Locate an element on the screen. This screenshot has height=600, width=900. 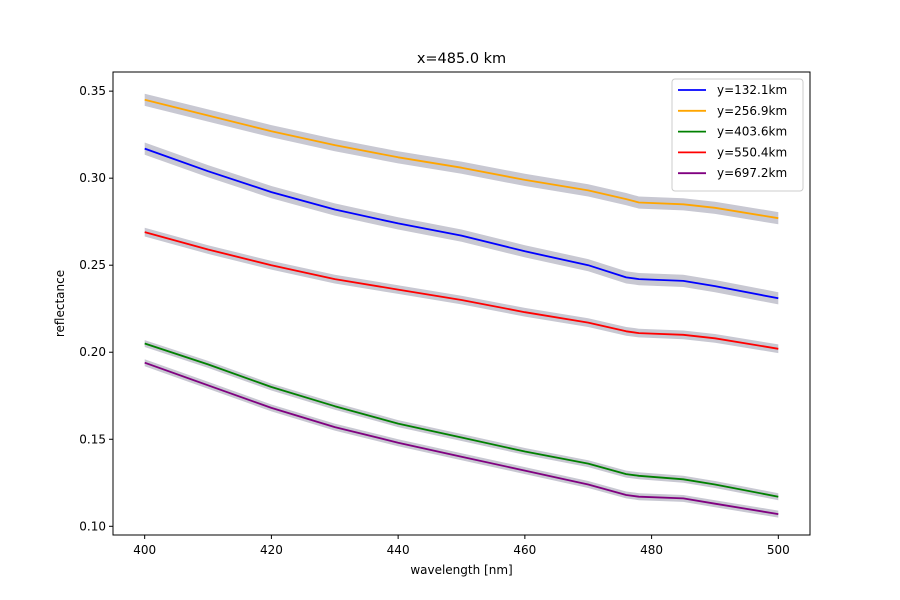
x-axis-label: wavelength [nm] is located at coordinates (461, 570).